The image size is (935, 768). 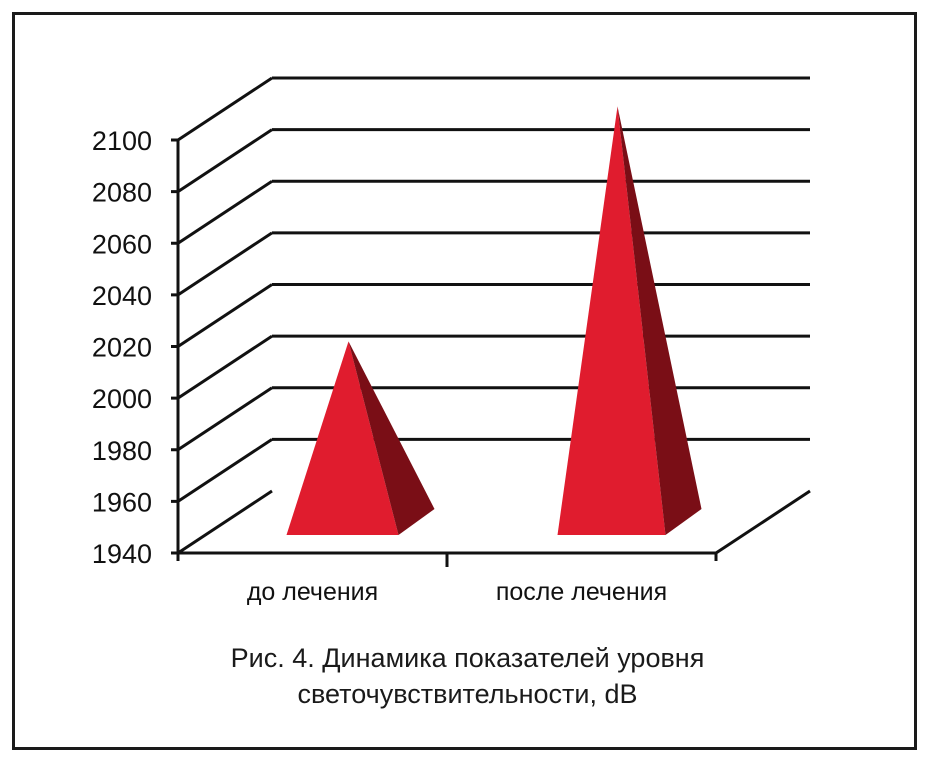 What do you see at coordinates (122, 451) in the screenshot?
I see `y-tick-label: 1980` at bounding box center [122, 451].